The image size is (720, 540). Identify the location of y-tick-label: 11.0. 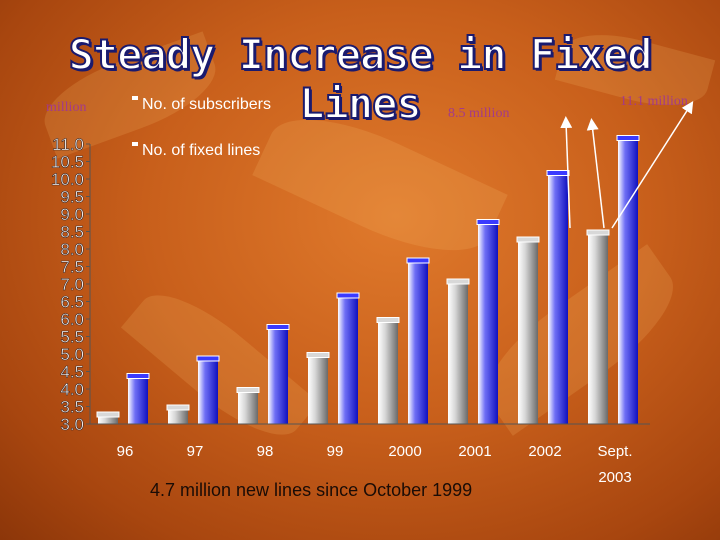
(68, 144).